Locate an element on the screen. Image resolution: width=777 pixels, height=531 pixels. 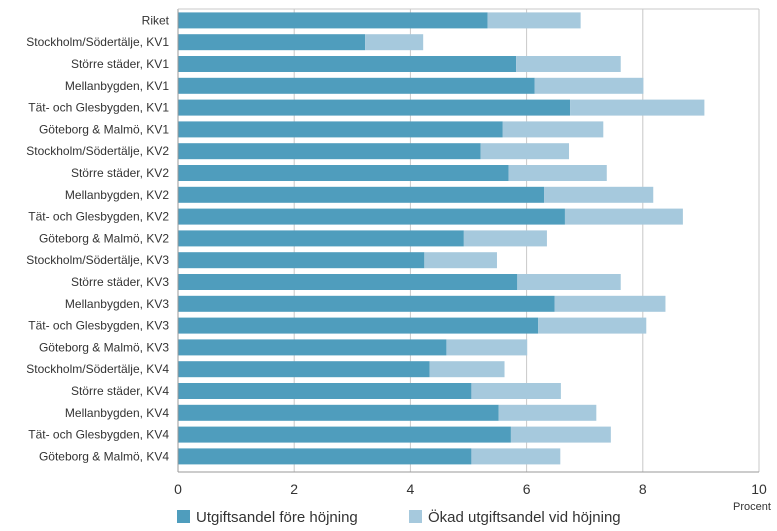
category-label: Stockholm/Södertälje, KV3 is located at coordinates (97, 260).